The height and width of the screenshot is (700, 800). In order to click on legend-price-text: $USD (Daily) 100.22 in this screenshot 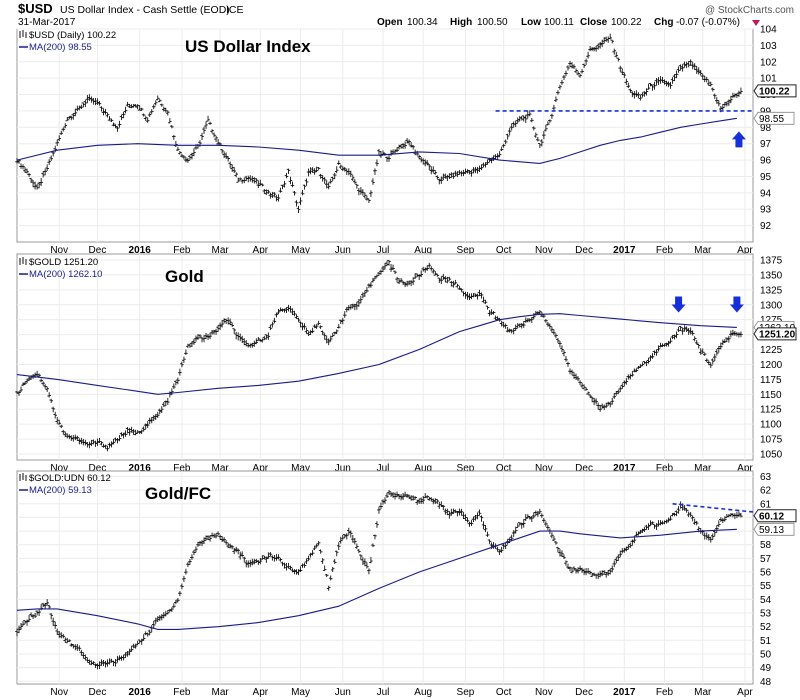, I will do `click(72, 35)`.